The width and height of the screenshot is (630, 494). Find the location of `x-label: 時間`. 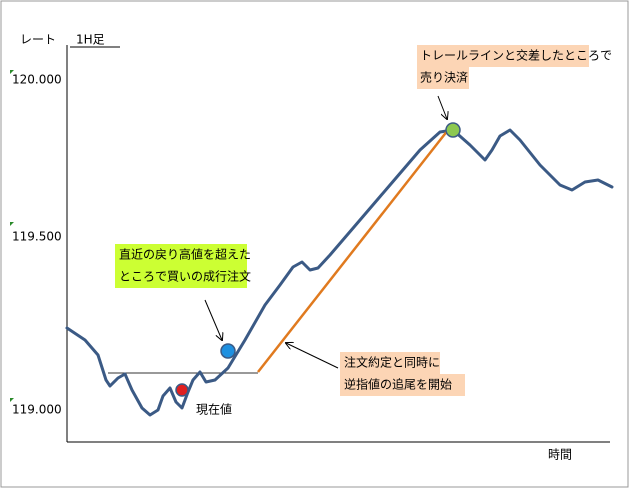

x-label: 時間 is located at coordinates (560, 455).